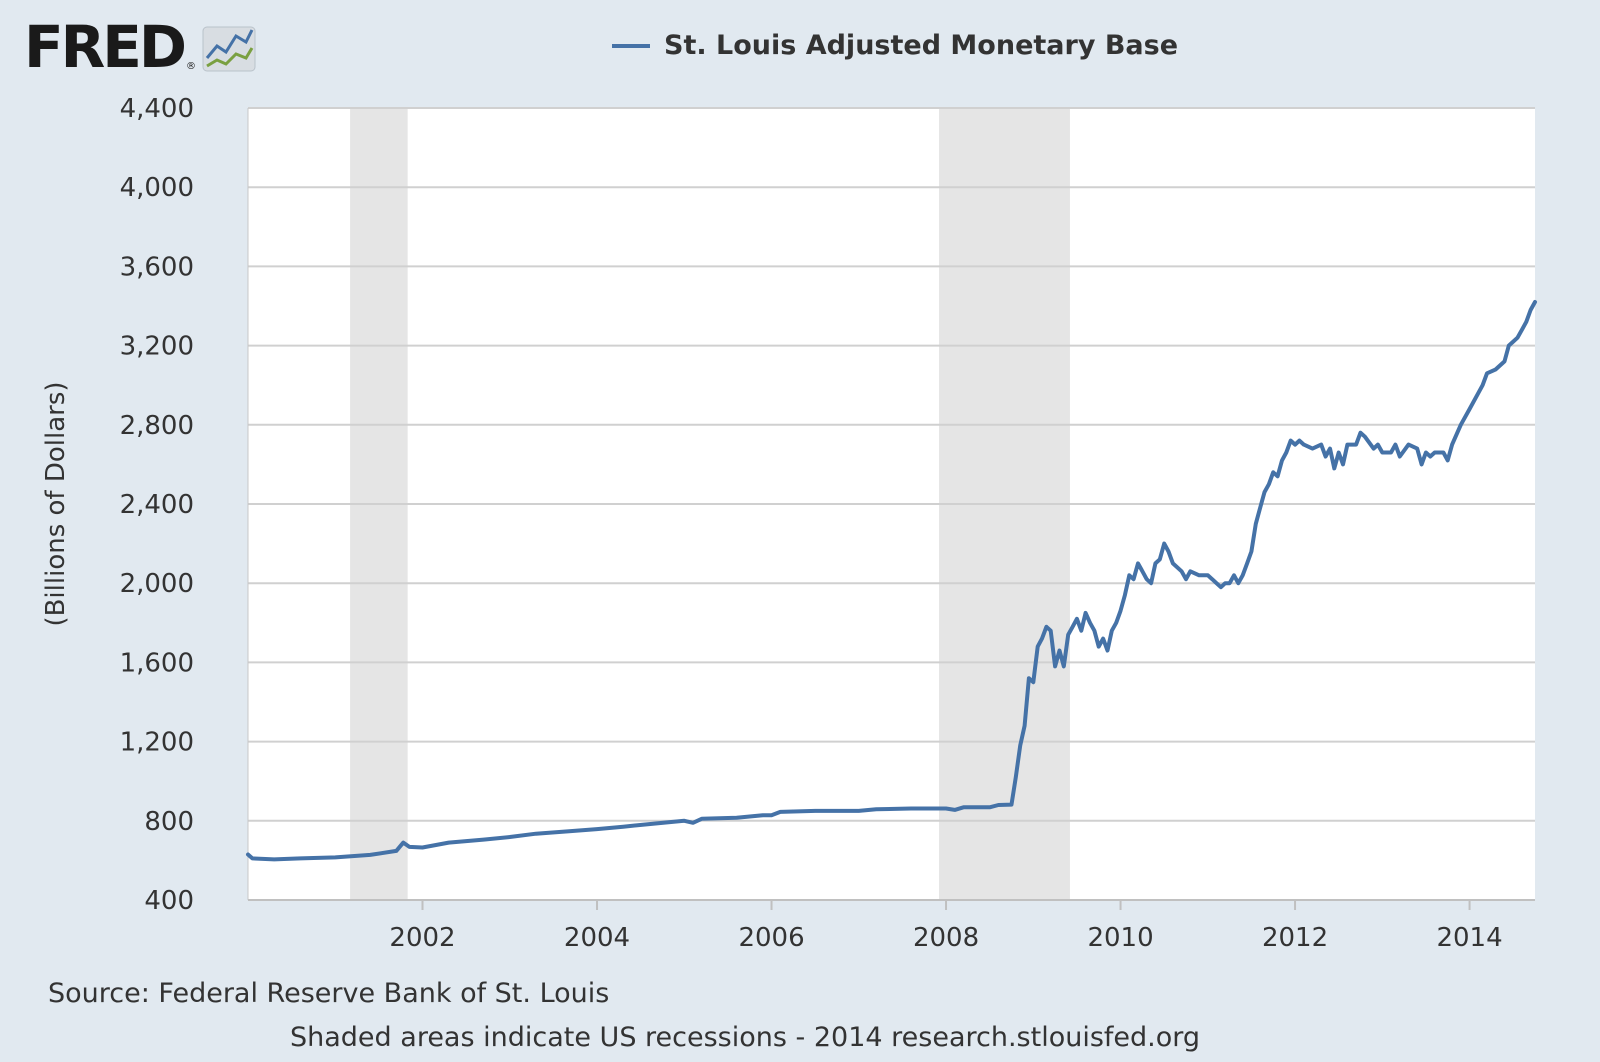 This screenshot has height=1062, width=1600. What do you see at coordinates (191, 66) in the screenshot?
I see `registered-mark: ®` at bounding box center [191, 66].